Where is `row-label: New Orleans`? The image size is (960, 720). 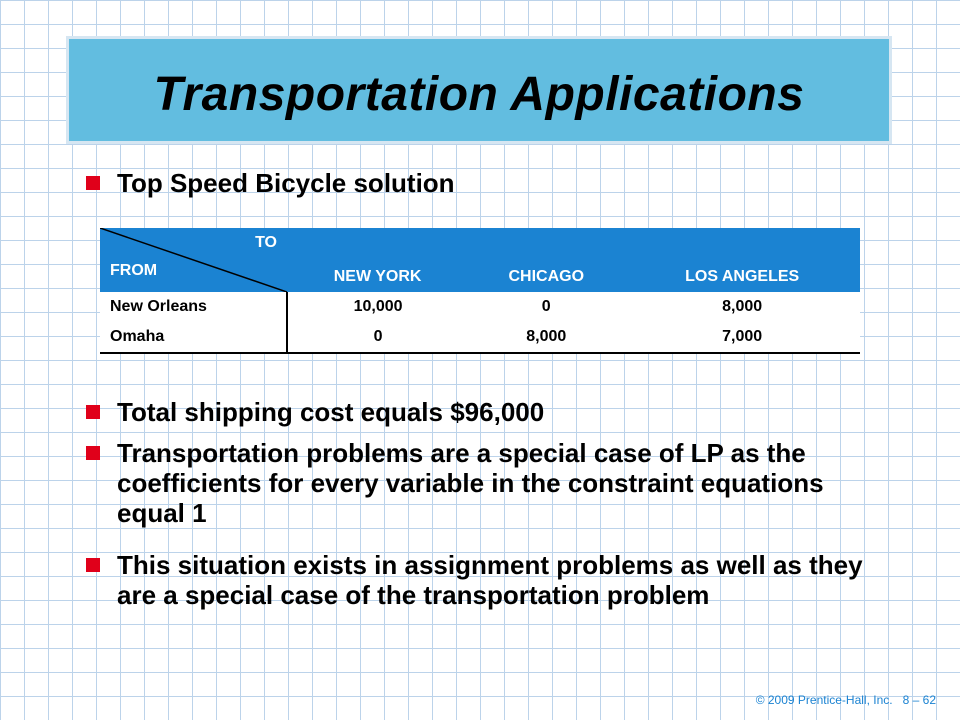 row-label: New Orleans is located at coordinates (194, 307).